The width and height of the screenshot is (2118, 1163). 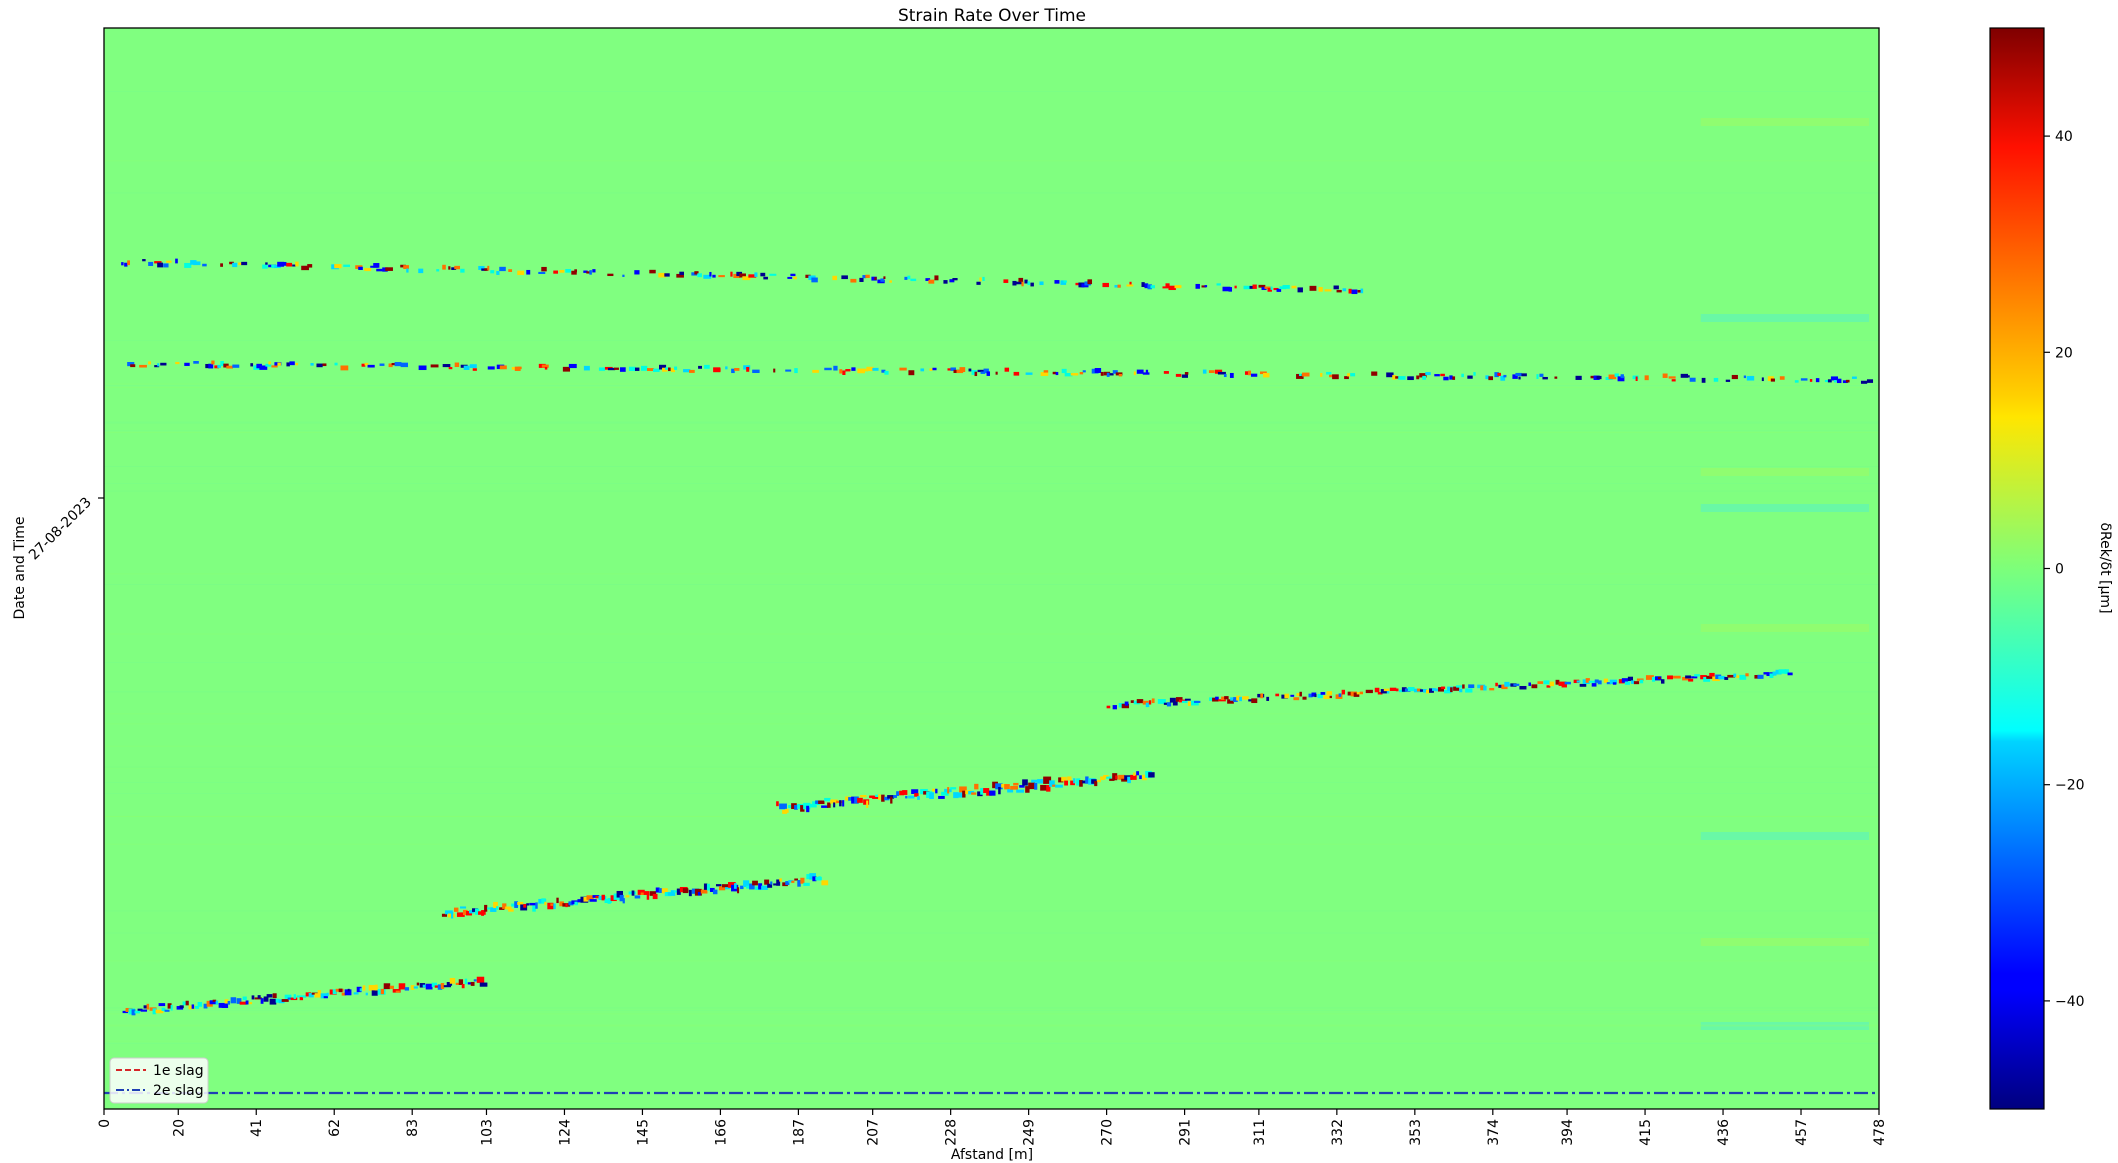 I want to click on x-tick-label: 20, so click(x=179, y=1128).